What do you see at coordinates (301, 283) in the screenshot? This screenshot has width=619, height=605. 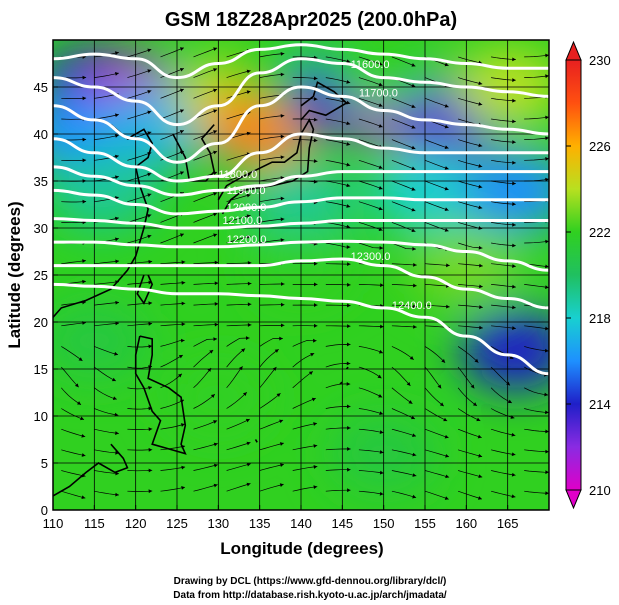 I see `contour-12300.0` at bounding box center [301, 283].